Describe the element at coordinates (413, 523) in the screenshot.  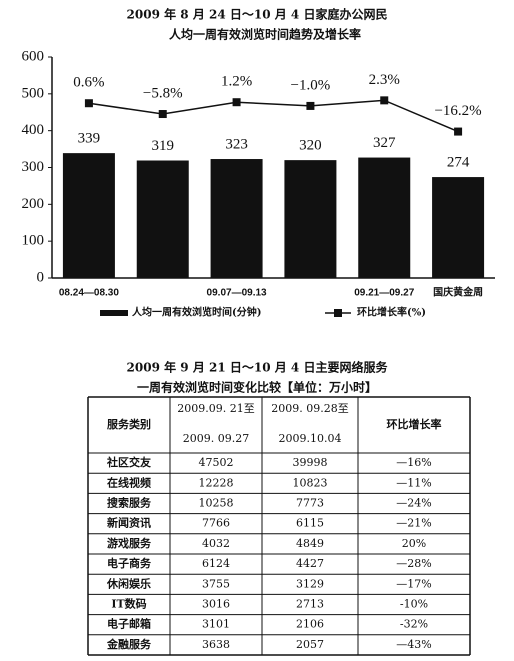
I see `table-cell: —21%` at that location.